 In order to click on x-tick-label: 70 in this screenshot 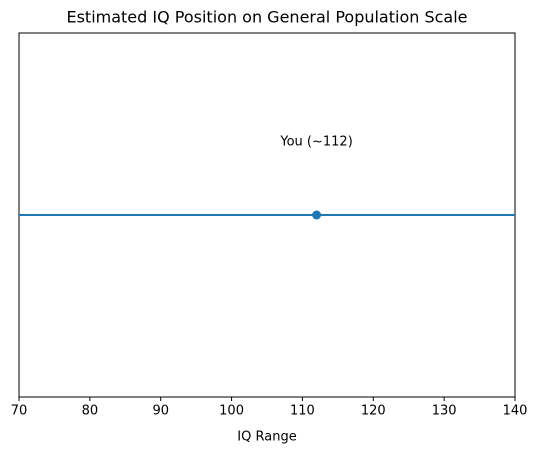, I will do `click(19, 411)`.